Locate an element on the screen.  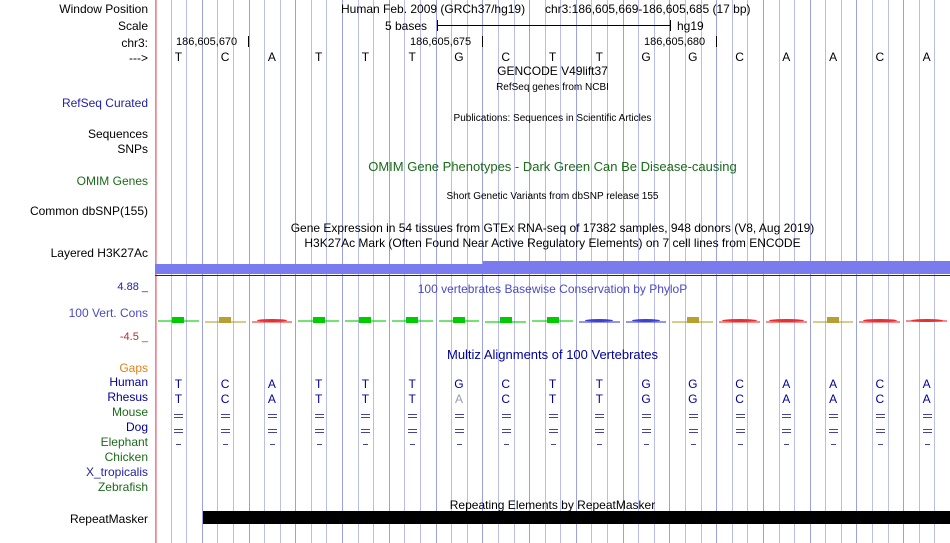
species-label-elephant: Elephant is located at coordinates (124, 442).